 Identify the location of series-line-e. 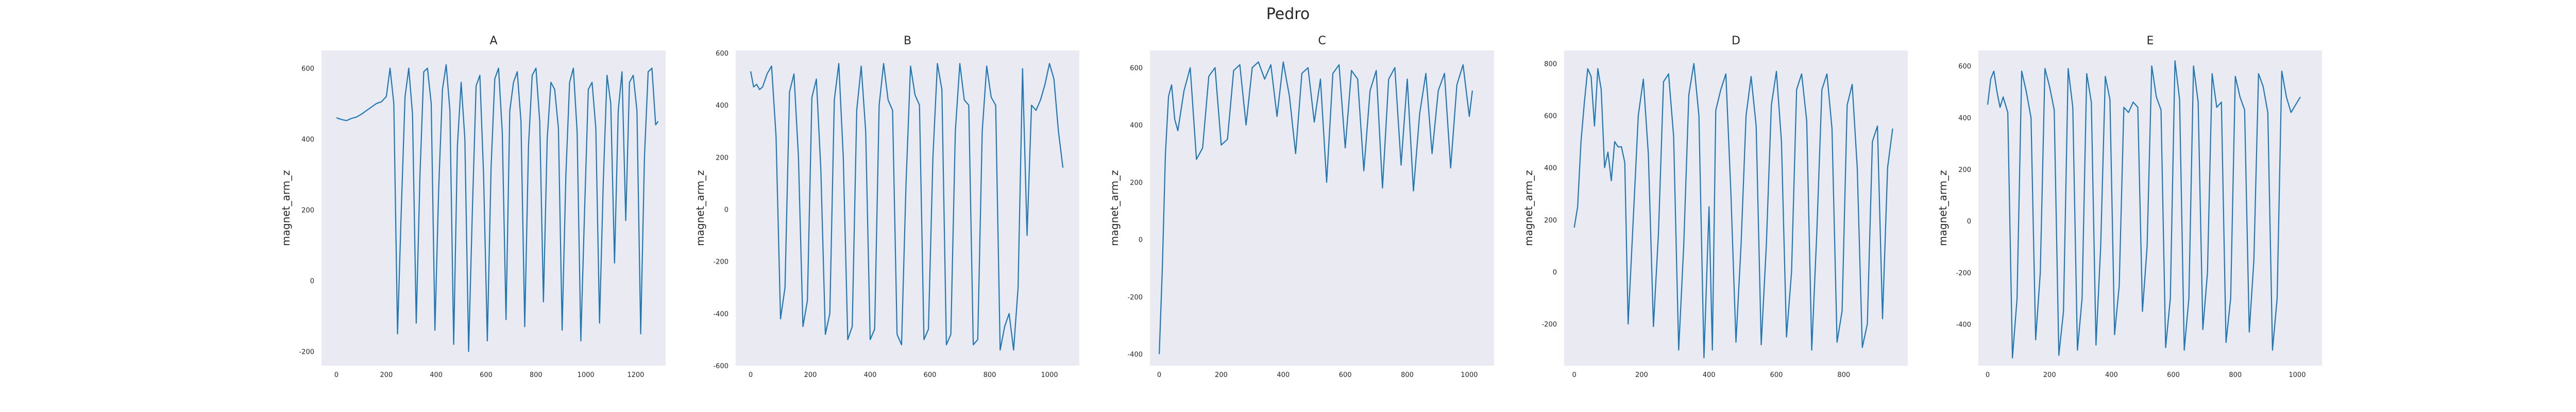
(2144, 209).